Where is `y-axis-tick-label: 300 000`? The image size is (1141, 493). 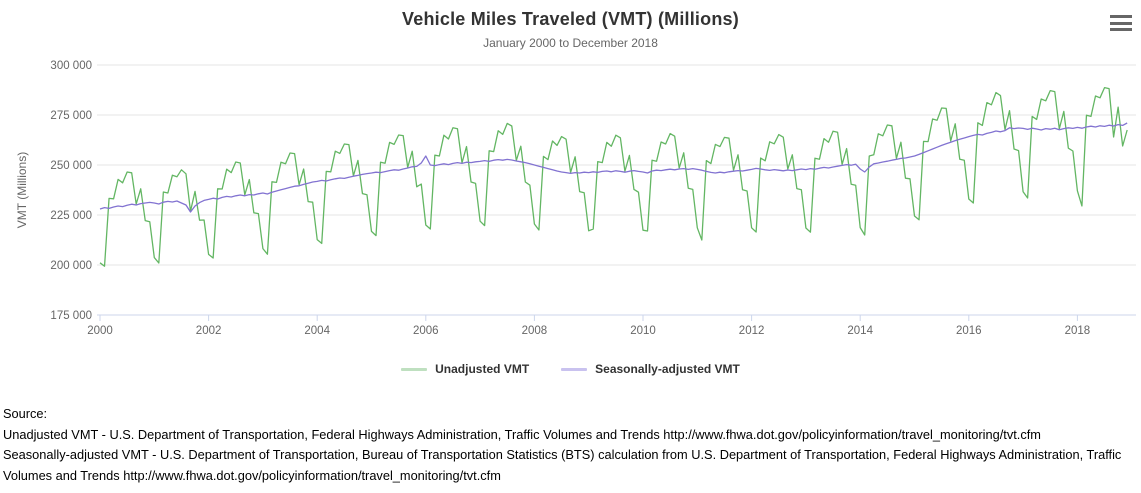
y-axis-tick-label: 300 000 is located at coordinates (71, 66).